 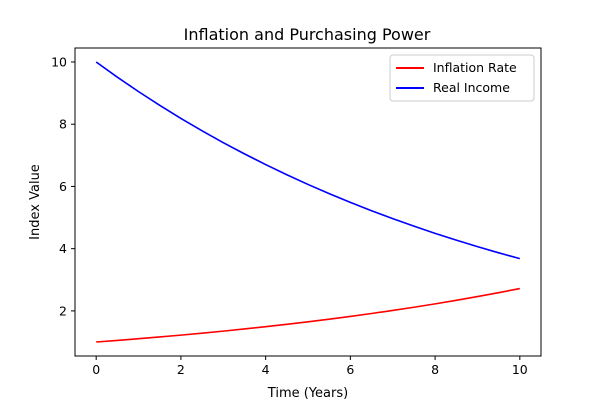 I want to click on y-tick-label: 4, so click(x=63, y=248).